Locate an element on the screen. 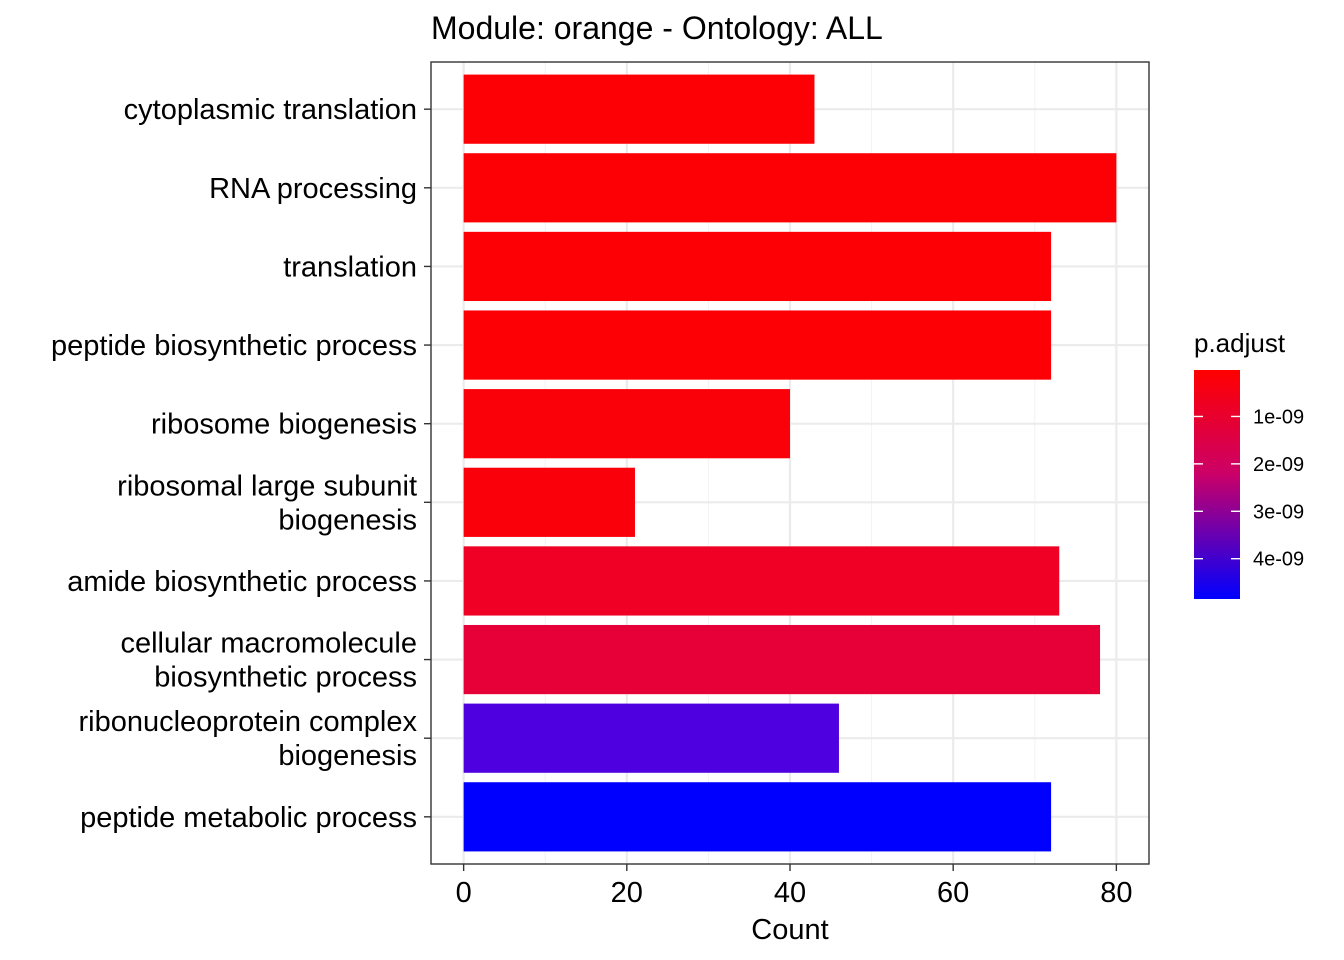 The height and width of the screenshot is (960, 1344). x-axis: 0 20 40 60 80 is located at coordinates (794, 886).